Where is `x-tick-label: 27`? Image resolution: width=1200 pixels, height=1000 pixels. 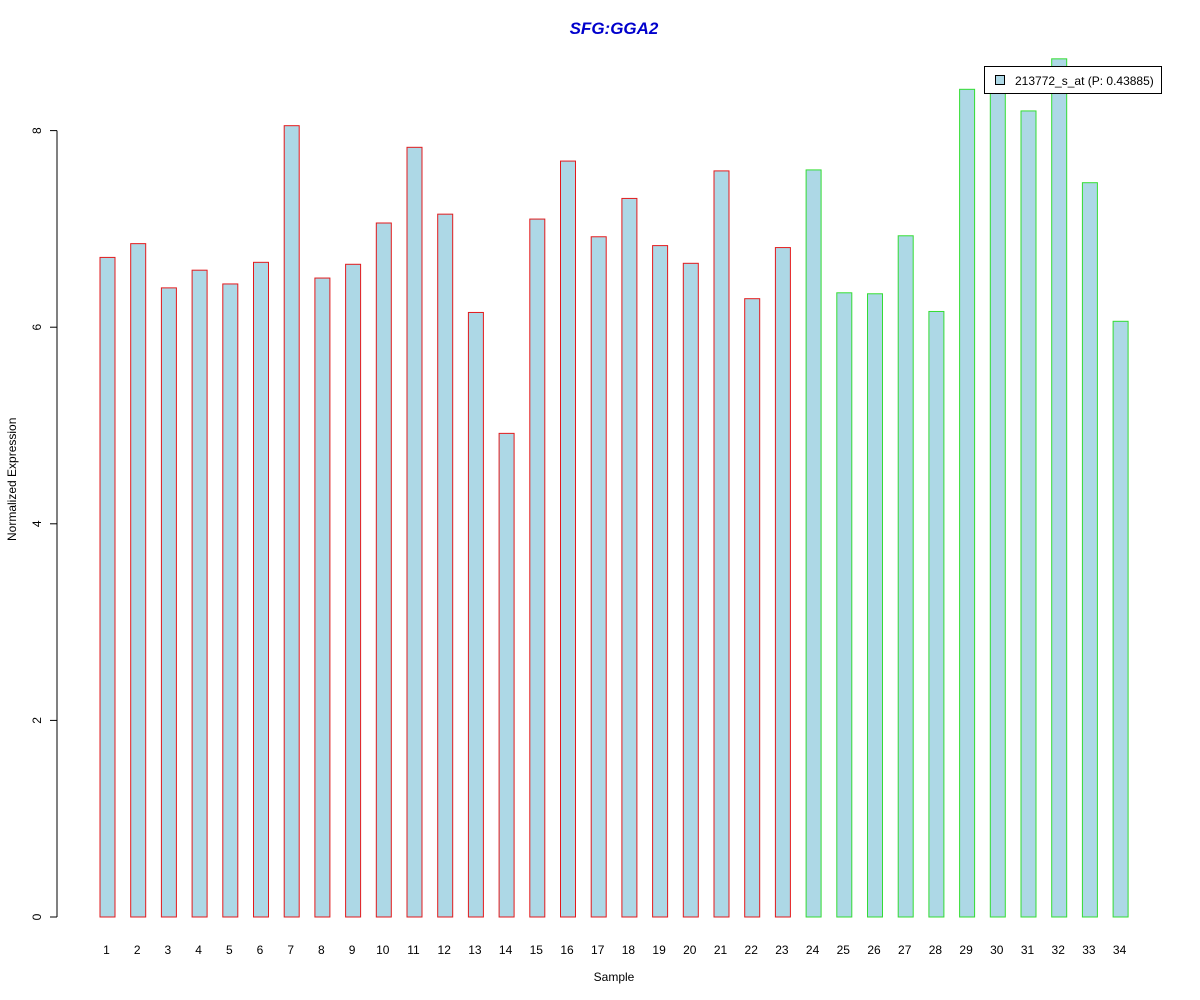
x-tick-label: 27 is located at coordinates (905, 950).